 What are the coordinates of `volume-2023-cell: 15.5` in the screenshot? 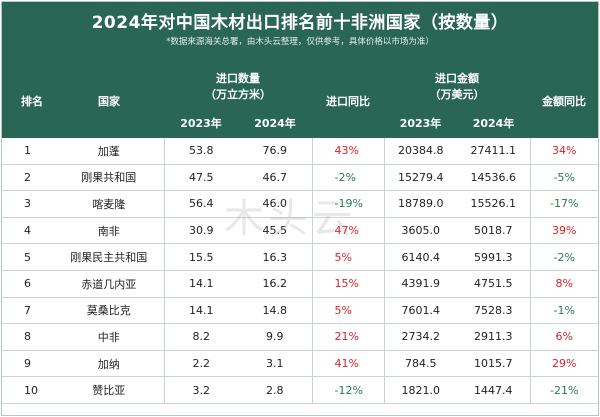 It's located at (200, 257).